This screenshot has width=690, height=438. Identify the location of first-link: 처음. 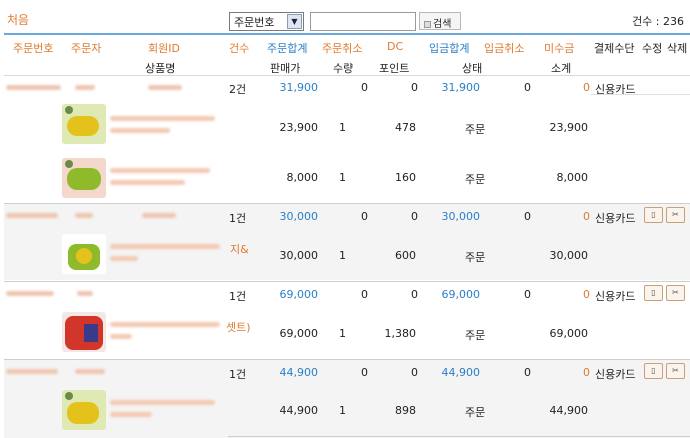
(18, 20).